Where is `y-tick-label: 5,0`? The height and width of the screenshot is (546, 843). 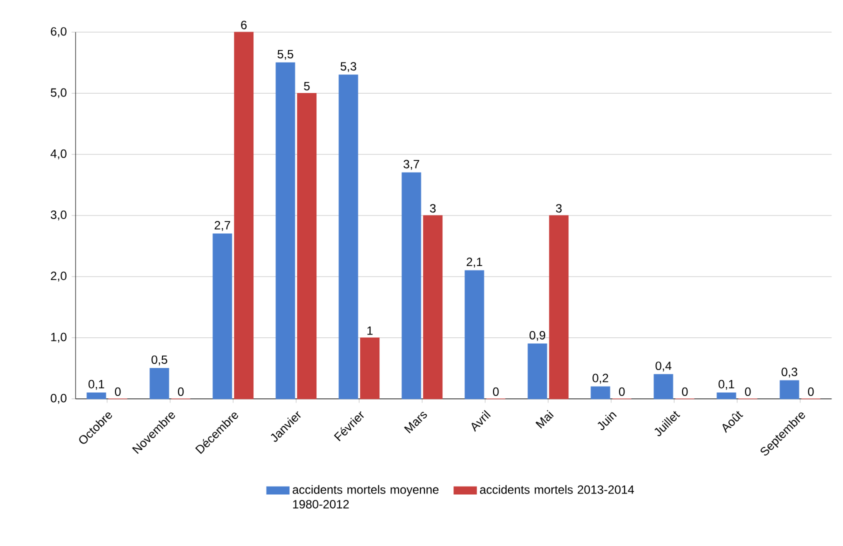
y-tick-label: 5,0 is located at coordinates (58, 93).